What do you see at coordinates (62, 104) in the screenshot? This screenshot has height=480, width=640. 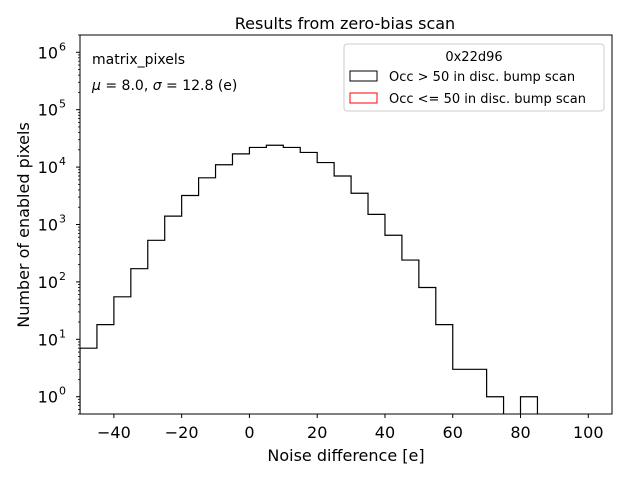 I see `y-tick-exponent: 5` at bounding box center [62, 104].